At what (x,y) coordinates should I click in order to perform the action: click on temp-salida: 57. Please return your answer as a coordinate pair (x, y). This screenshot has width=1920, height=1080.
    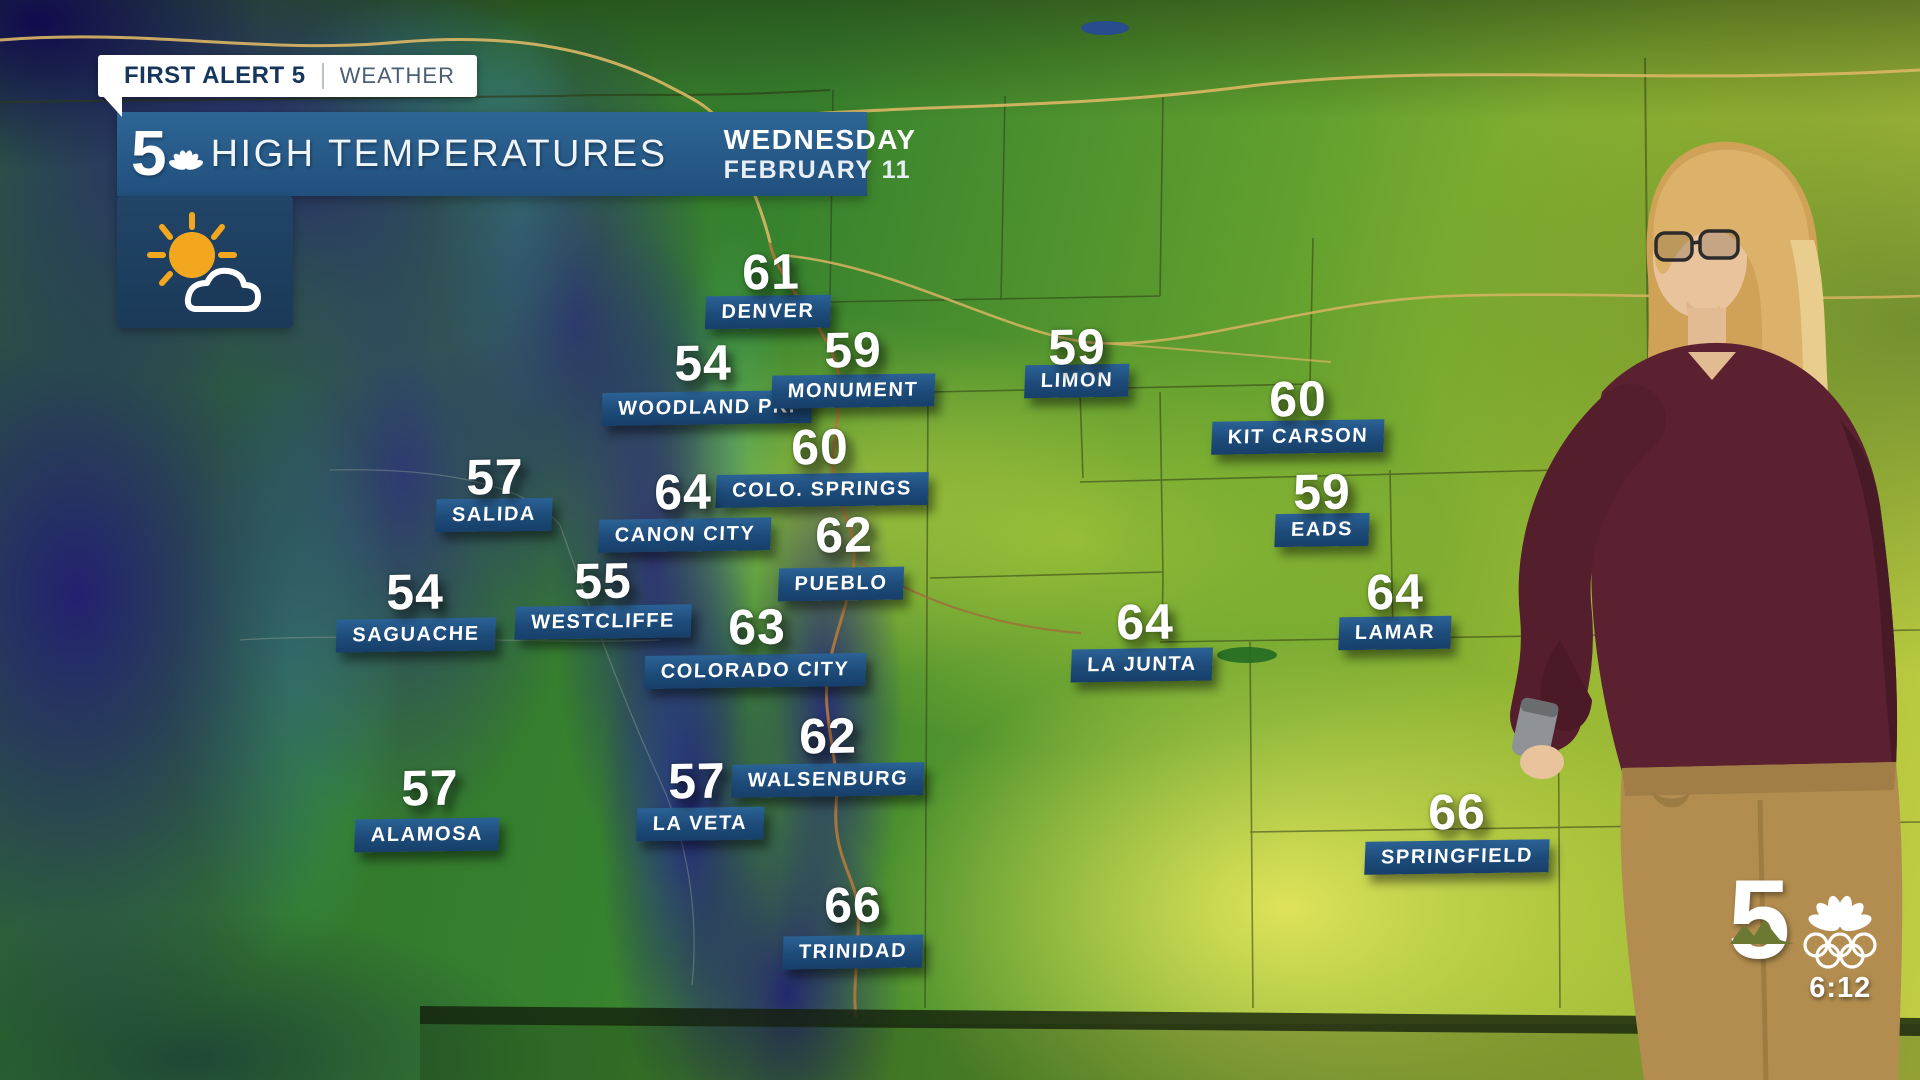
    Looking at the image, I should click on (495, 477).